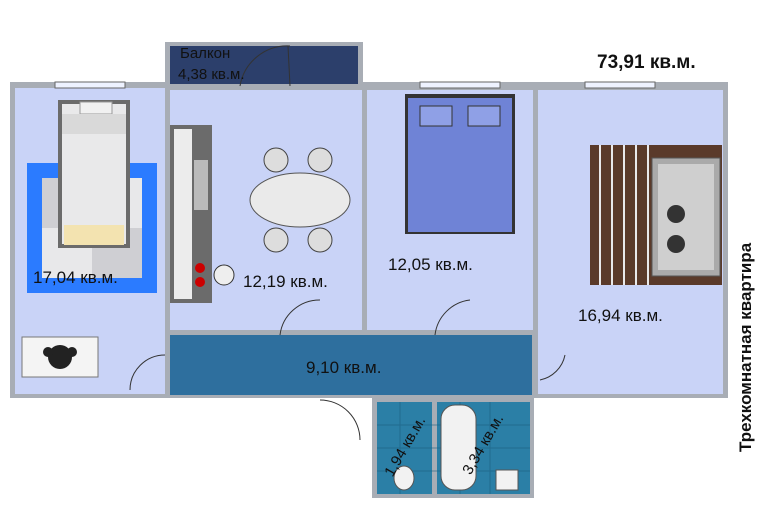  I want to click on room-hallway, so click(351, 365).